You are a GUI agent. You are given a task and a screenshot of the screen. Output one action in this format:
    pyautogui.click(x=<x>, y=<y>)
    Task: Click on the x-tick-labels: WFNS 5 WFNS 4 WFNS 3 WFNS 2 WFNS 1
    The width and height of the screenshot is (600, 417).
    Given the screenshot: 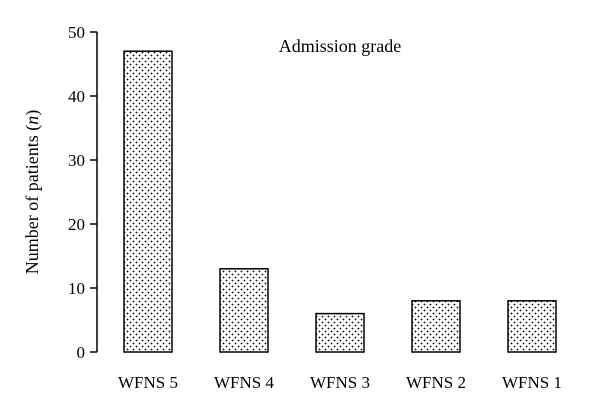 What is the action you would take?
    pyautogui.click(x=340, y=382)
    